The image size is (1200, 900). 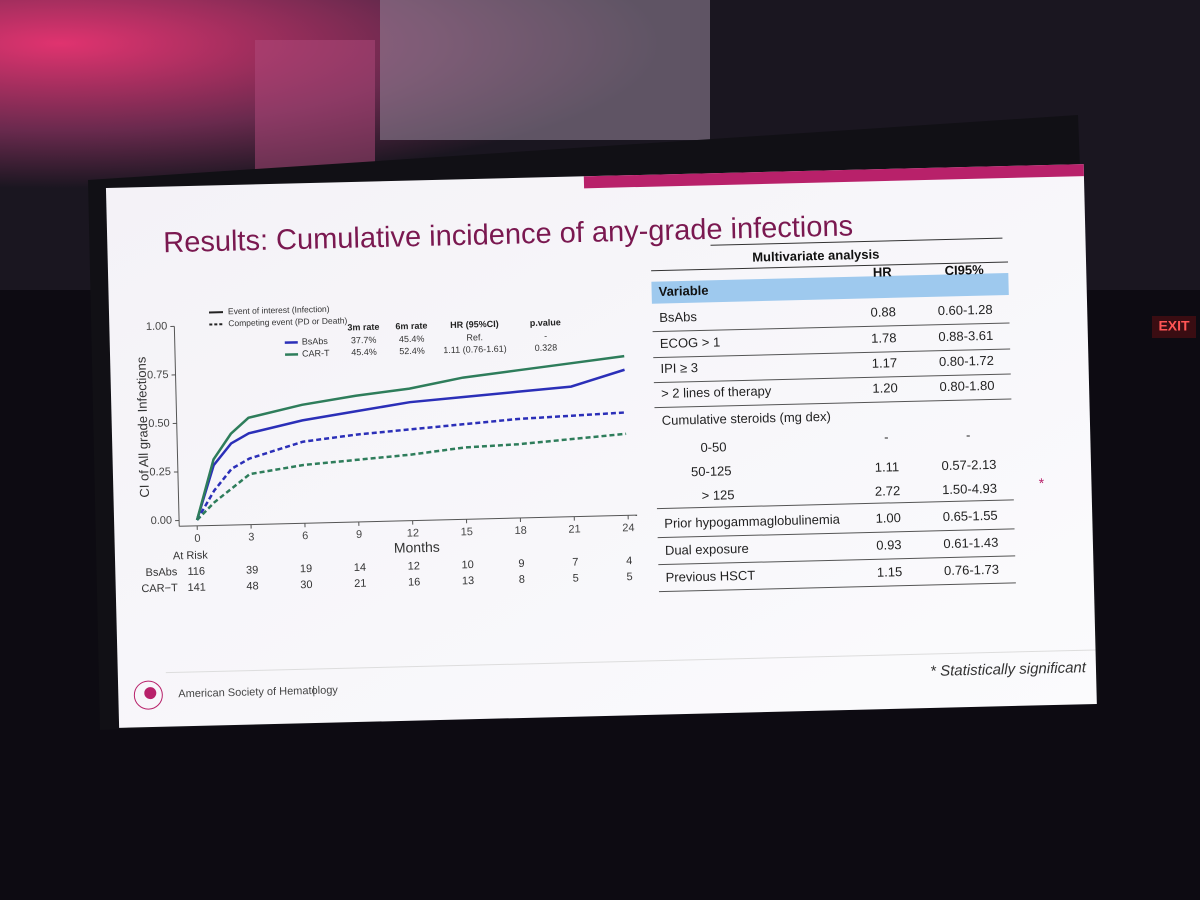 I want to click on linestyle-label: Event of interest (Infection), so click(x=279, y=310).